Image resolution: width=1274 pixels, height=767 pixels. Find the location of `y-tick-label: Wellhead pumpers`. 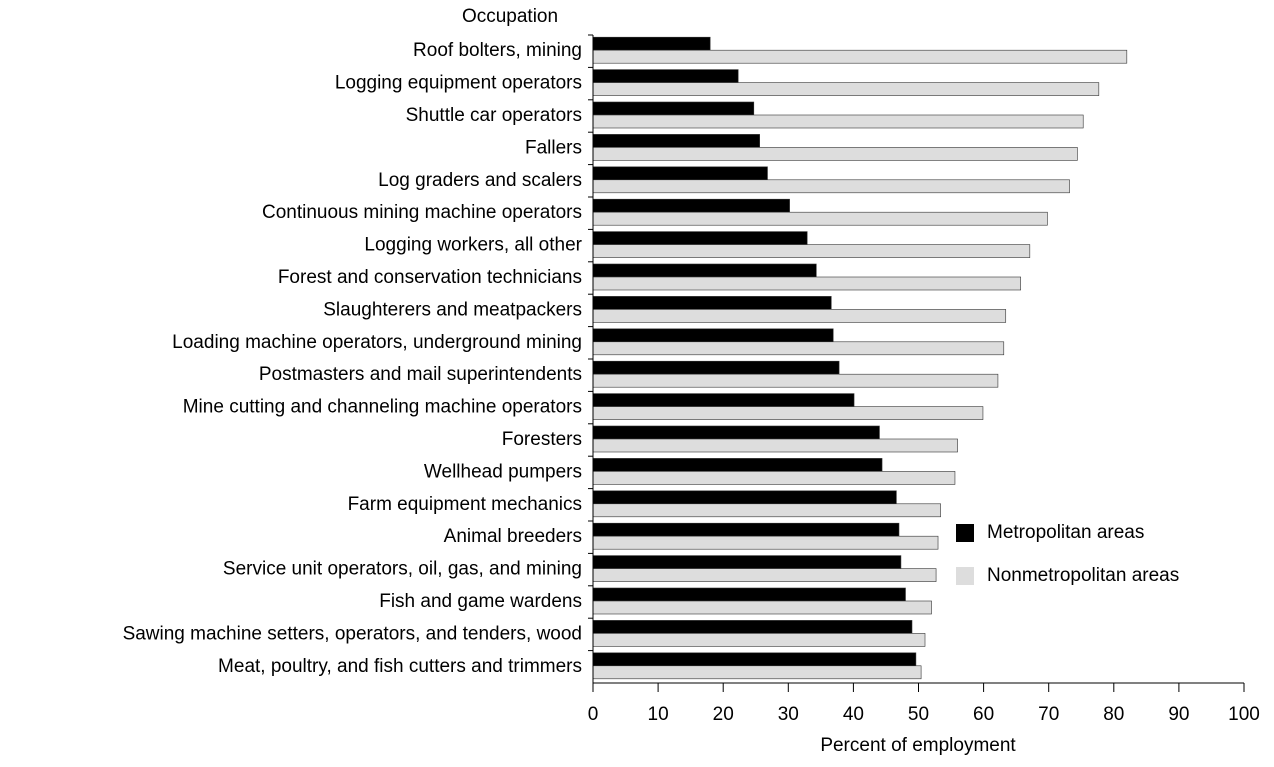

y-tick-label: Wellhead pumpers is located at coordinates (503, 471).